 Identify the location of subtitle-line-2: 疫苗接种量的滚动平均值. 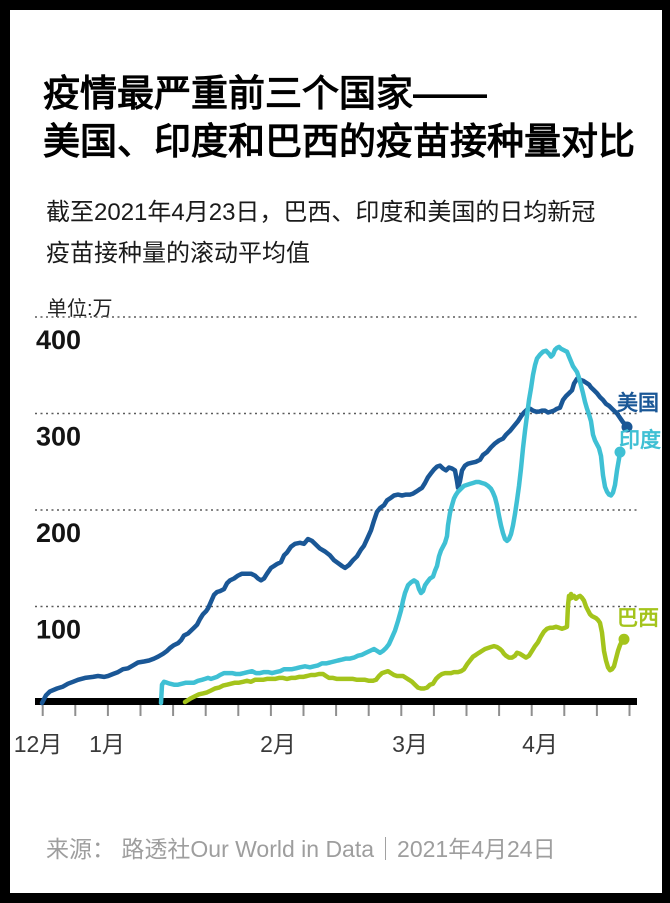
(178, 253).